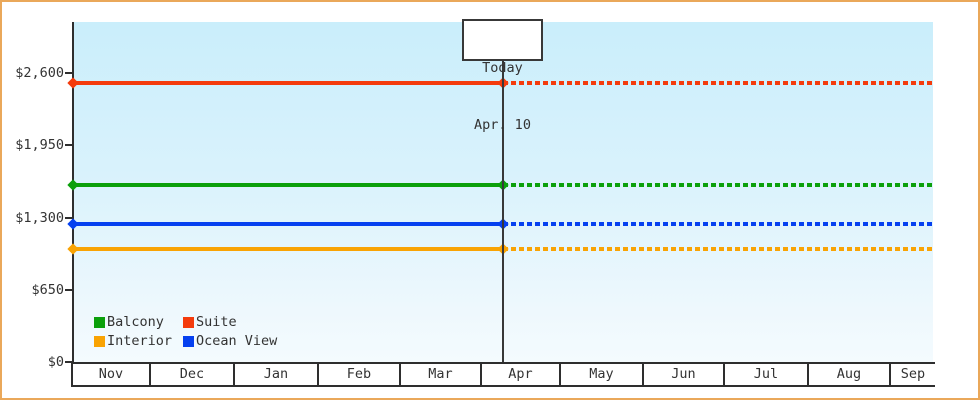  I want to click on suite-swatch-icon, so click(188, 322).